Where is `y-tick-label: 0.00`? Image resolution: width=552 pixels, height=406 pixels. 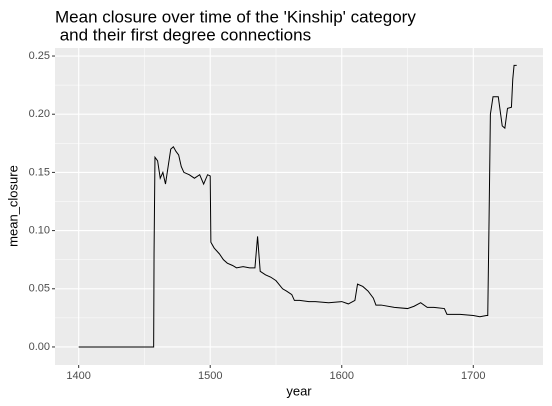
y-tick-label: 0.00 is located at coordinates (39, 347).